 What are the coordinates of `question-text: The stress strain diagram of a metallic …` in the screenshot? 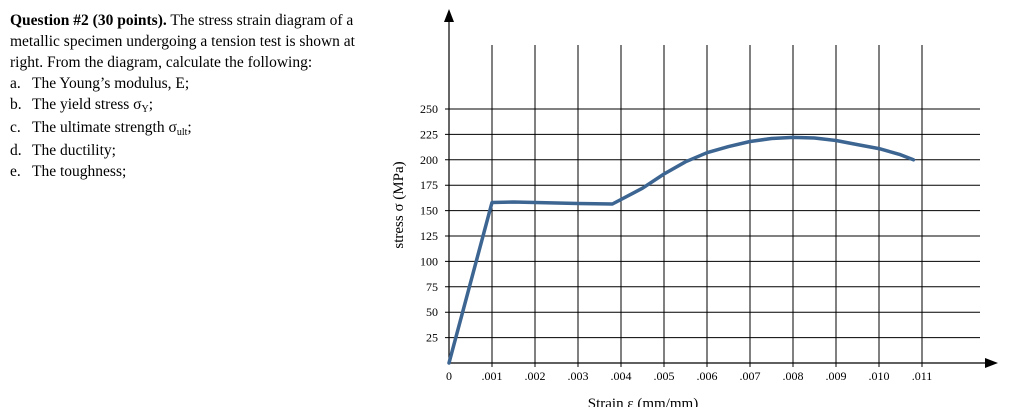 It's located at (182, 41).